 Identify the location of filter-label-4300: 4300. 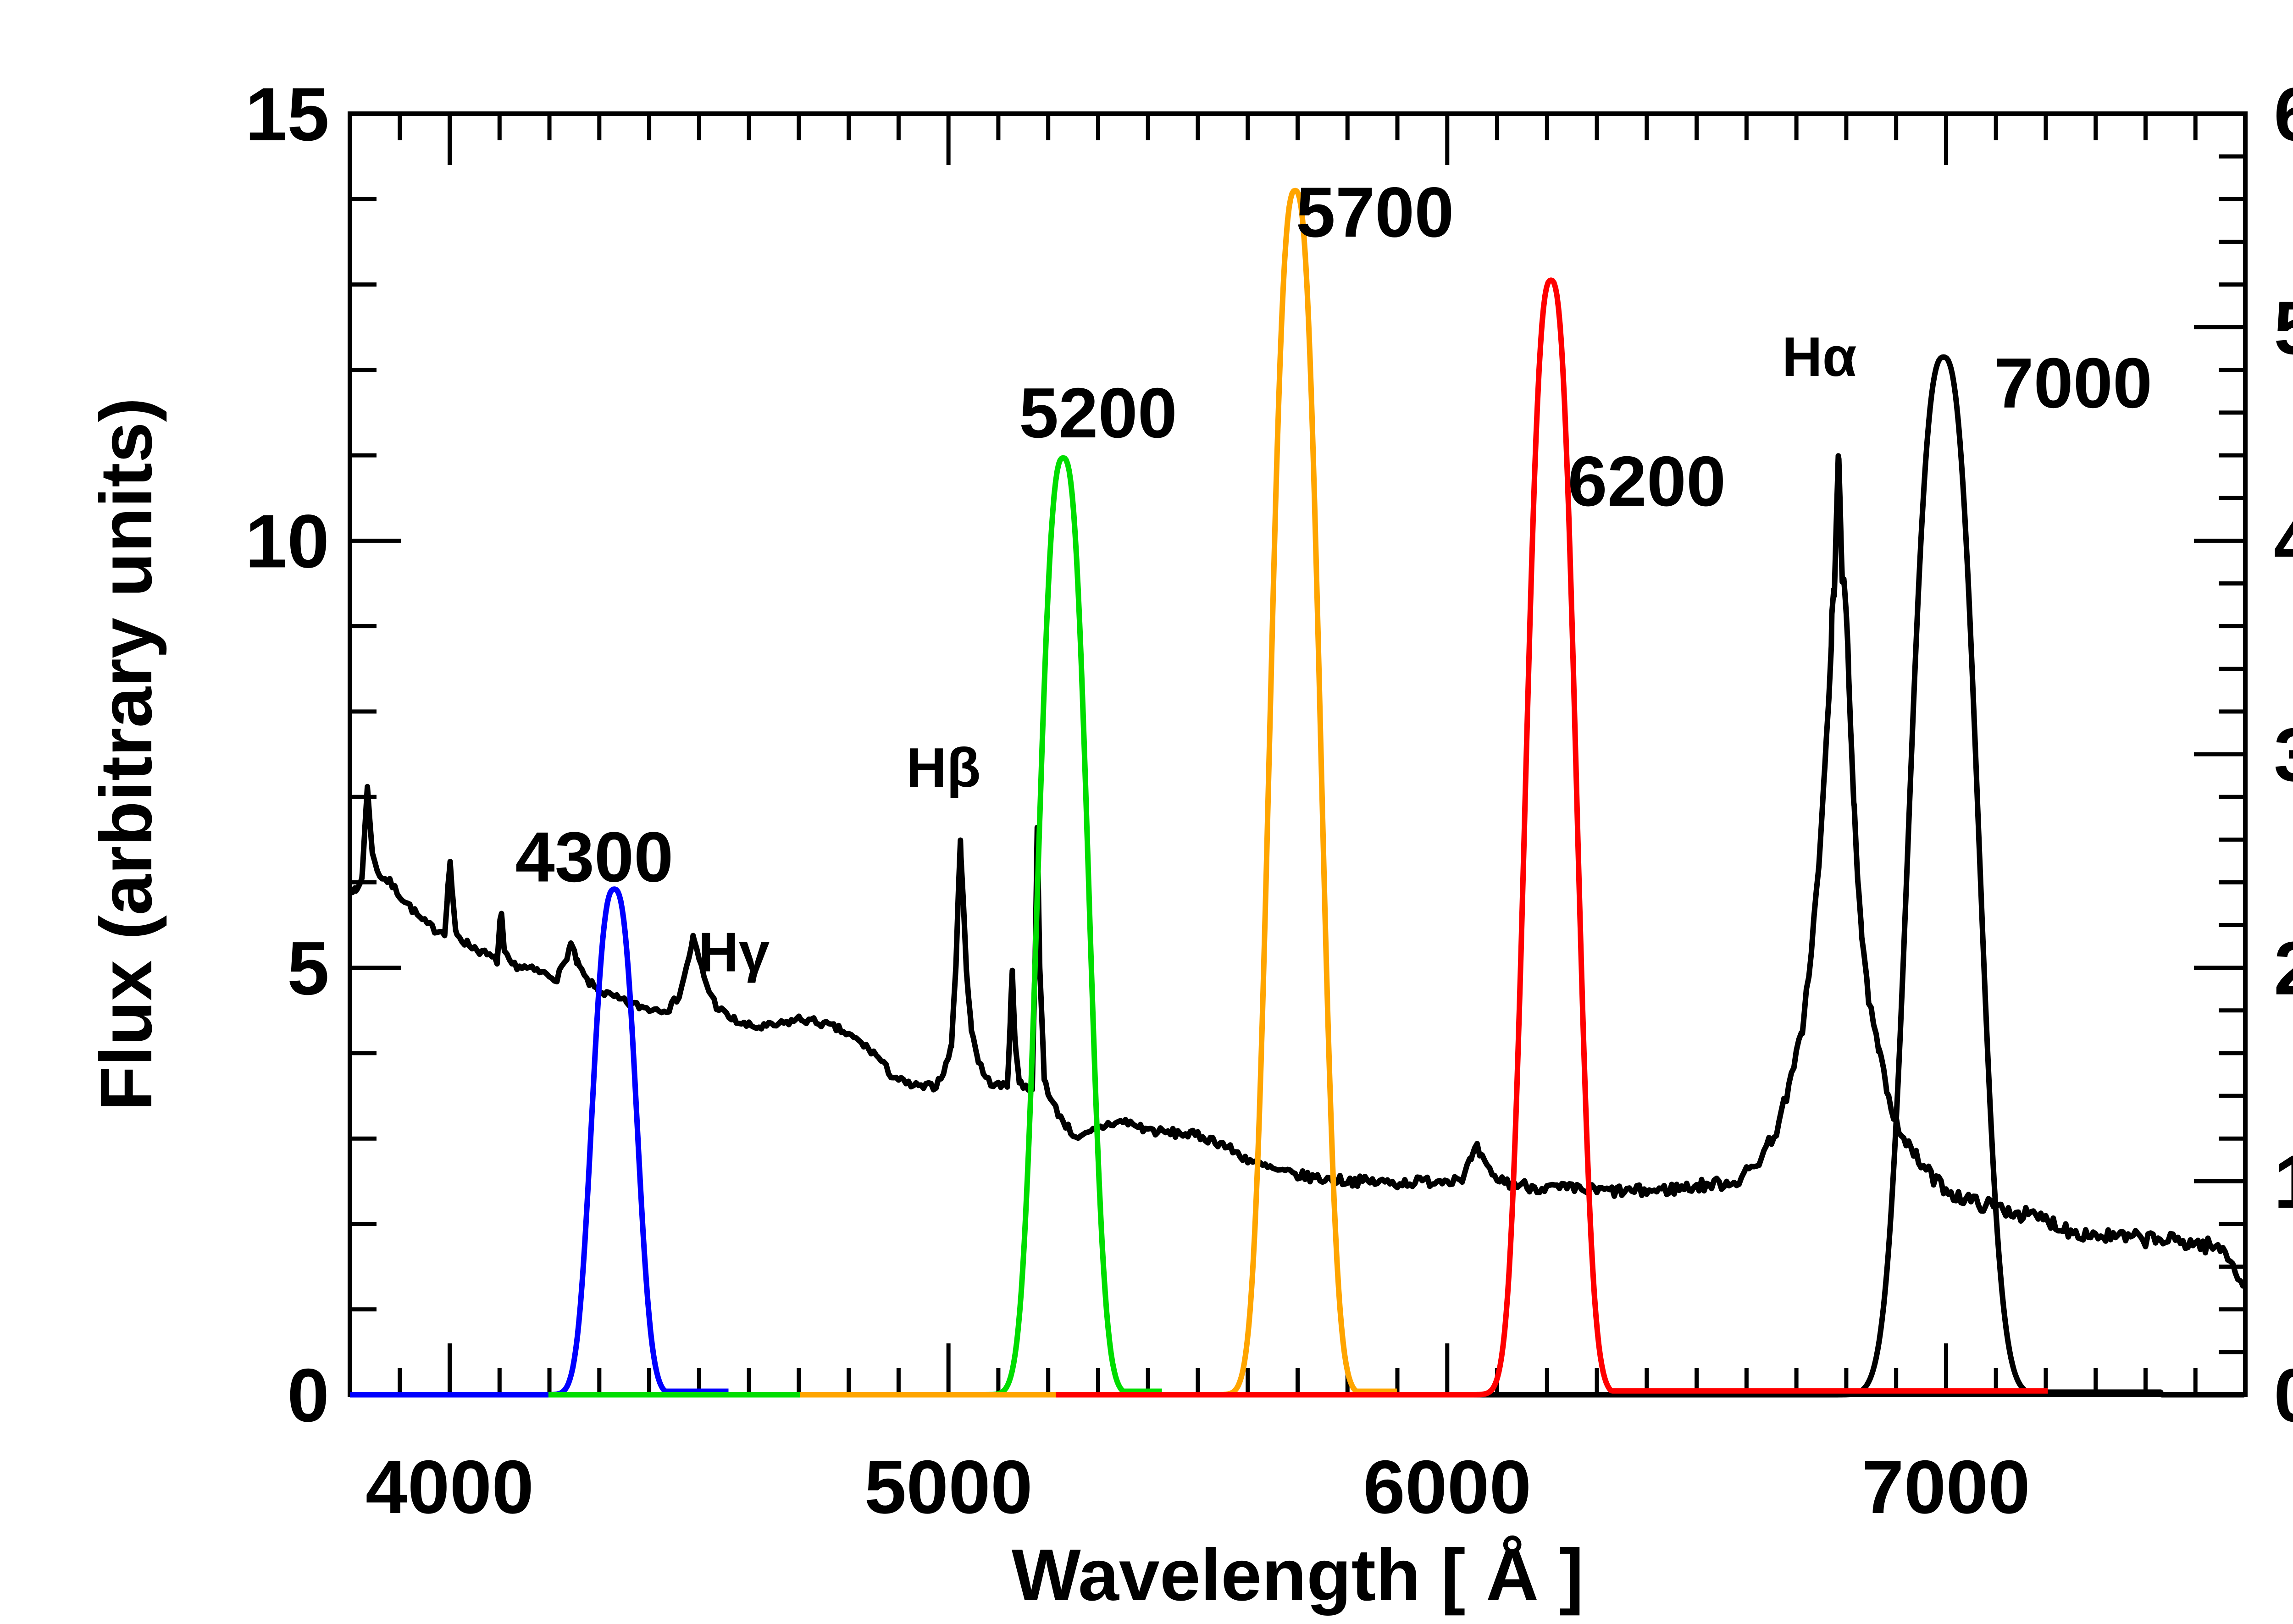
(595, 857).